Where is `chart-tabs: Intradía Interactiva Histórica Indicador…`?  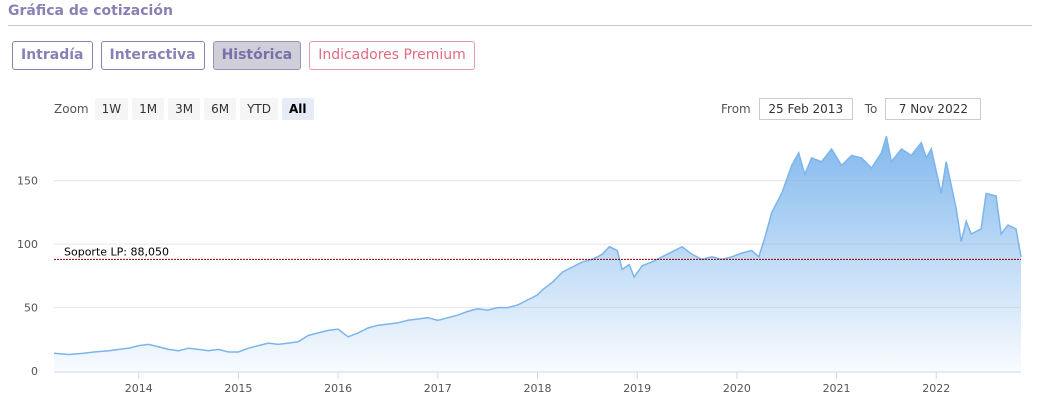
chart-tabs: Intradía Interactiva Histórica Indicador… is located at coordinates (243, 55).